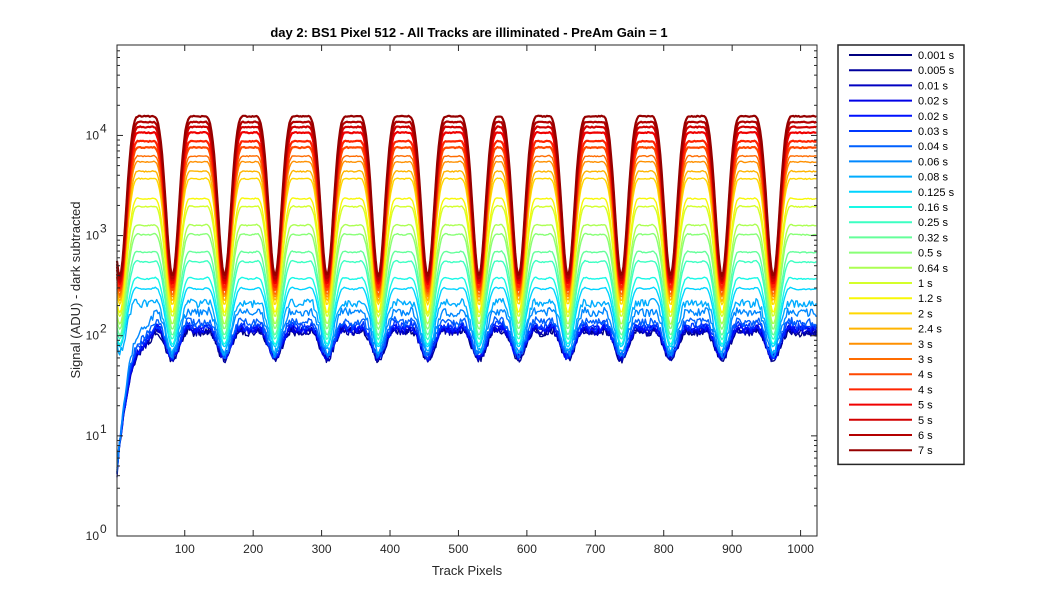 The width and height of the screenshot is (1050, 600). What do you see at coordinates (664, 549) in the screenshot?
I see `x-tick-label: 800` at bounding box center [664, 549].